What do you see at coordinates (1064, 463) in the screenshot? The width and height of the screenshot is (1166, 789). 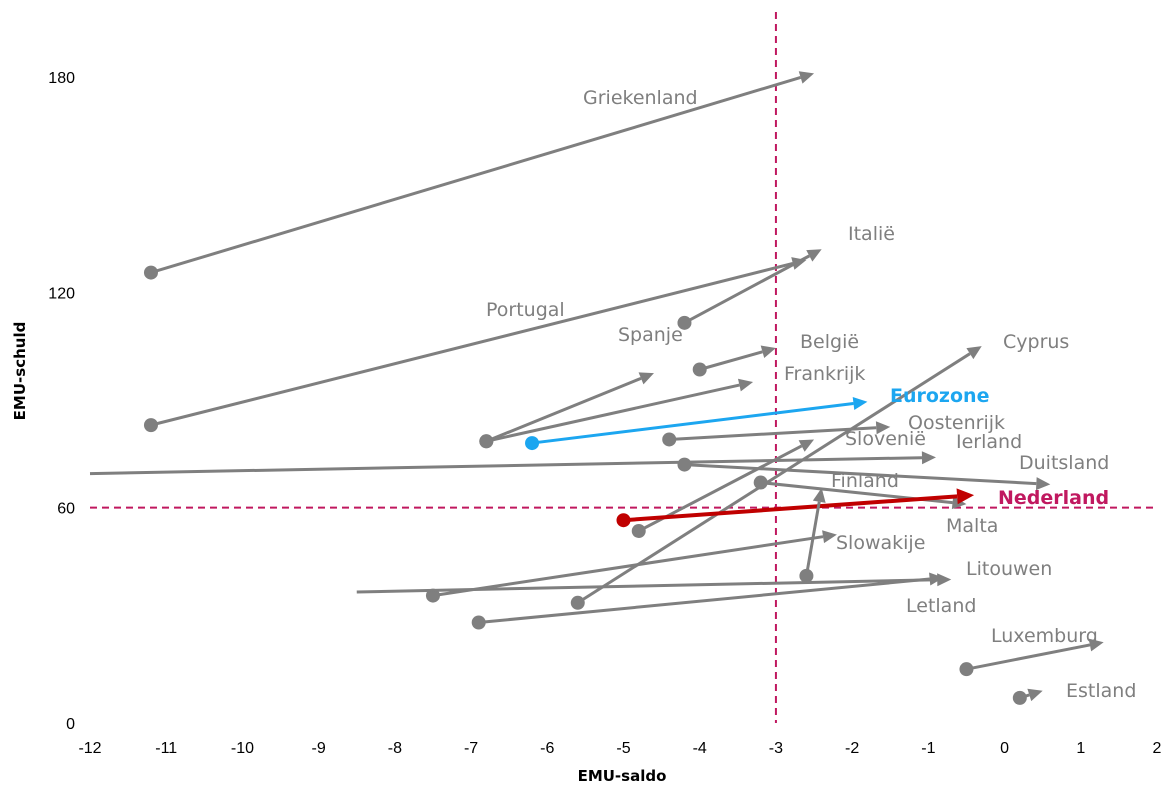 I see `label-duitsland: Duitsland` at bounding box center [1064, 463].